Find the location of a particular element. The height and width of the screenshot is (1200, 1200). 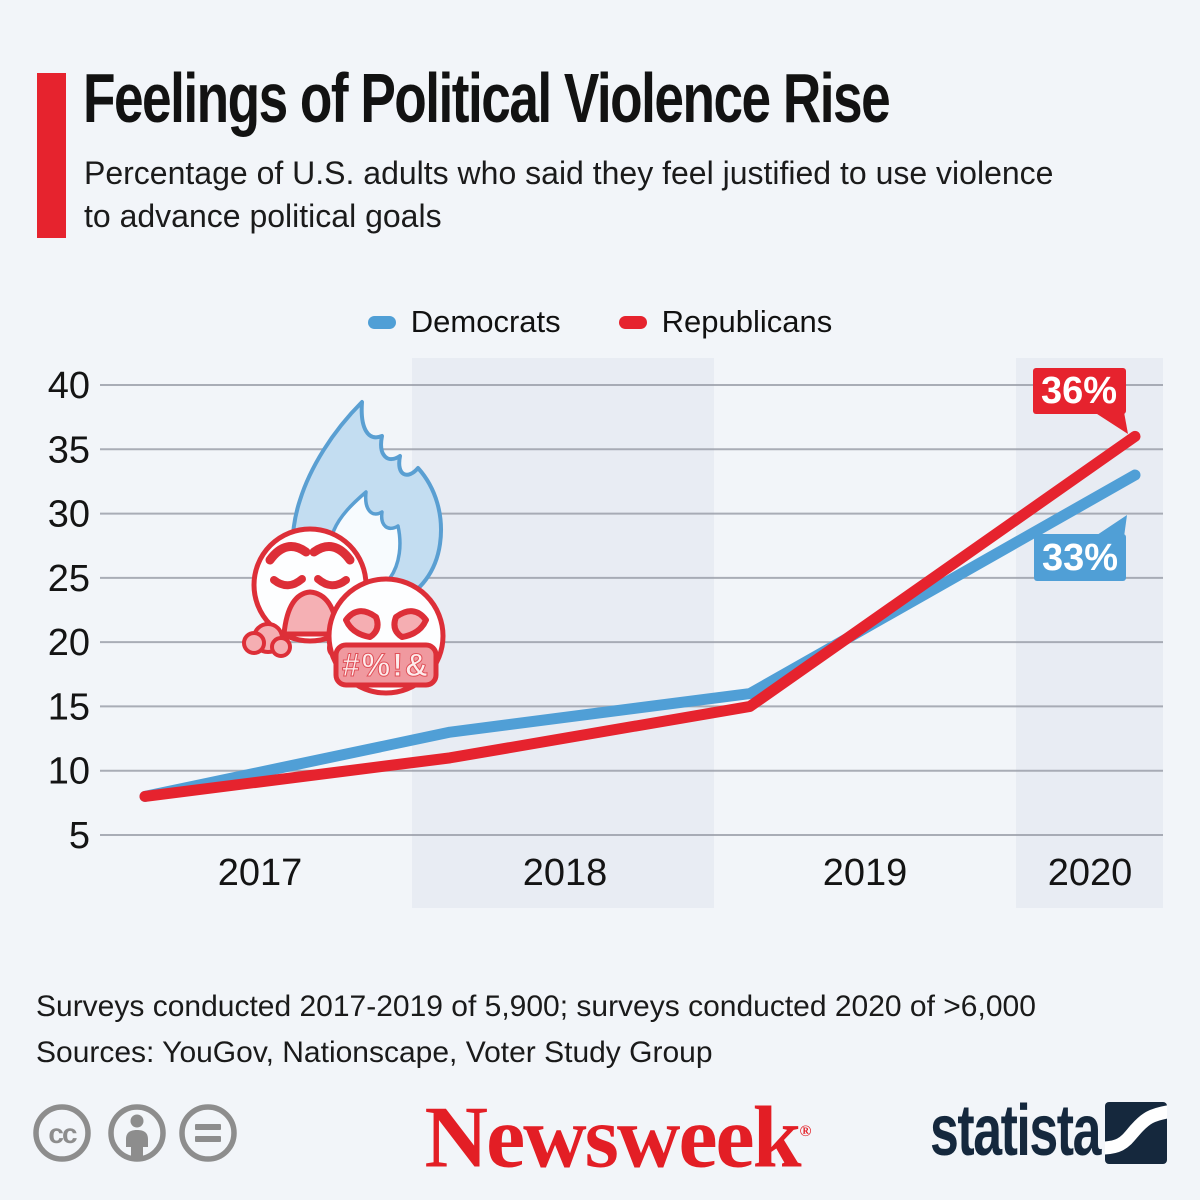

legend: Democrats Republicans is located at coordinates (600, 322).